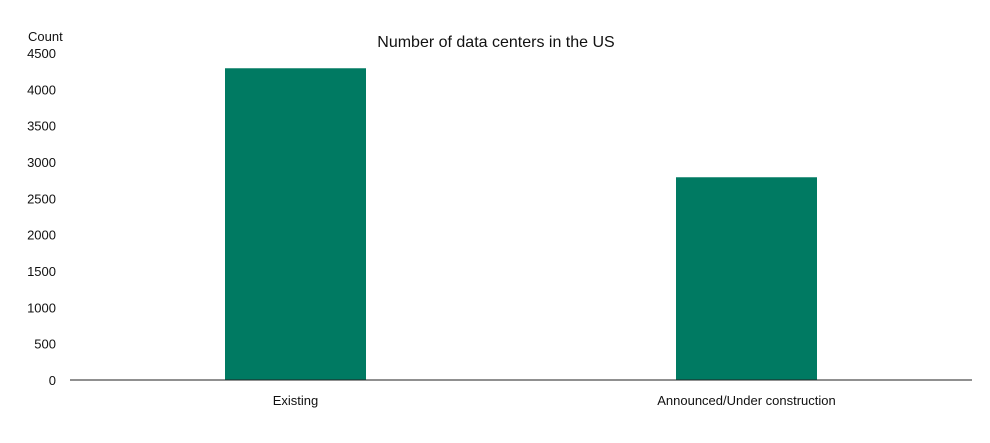  Describe the element at coordinates (296, 400) in the screenshot. I see `x-tick-label: Existing` at that location.